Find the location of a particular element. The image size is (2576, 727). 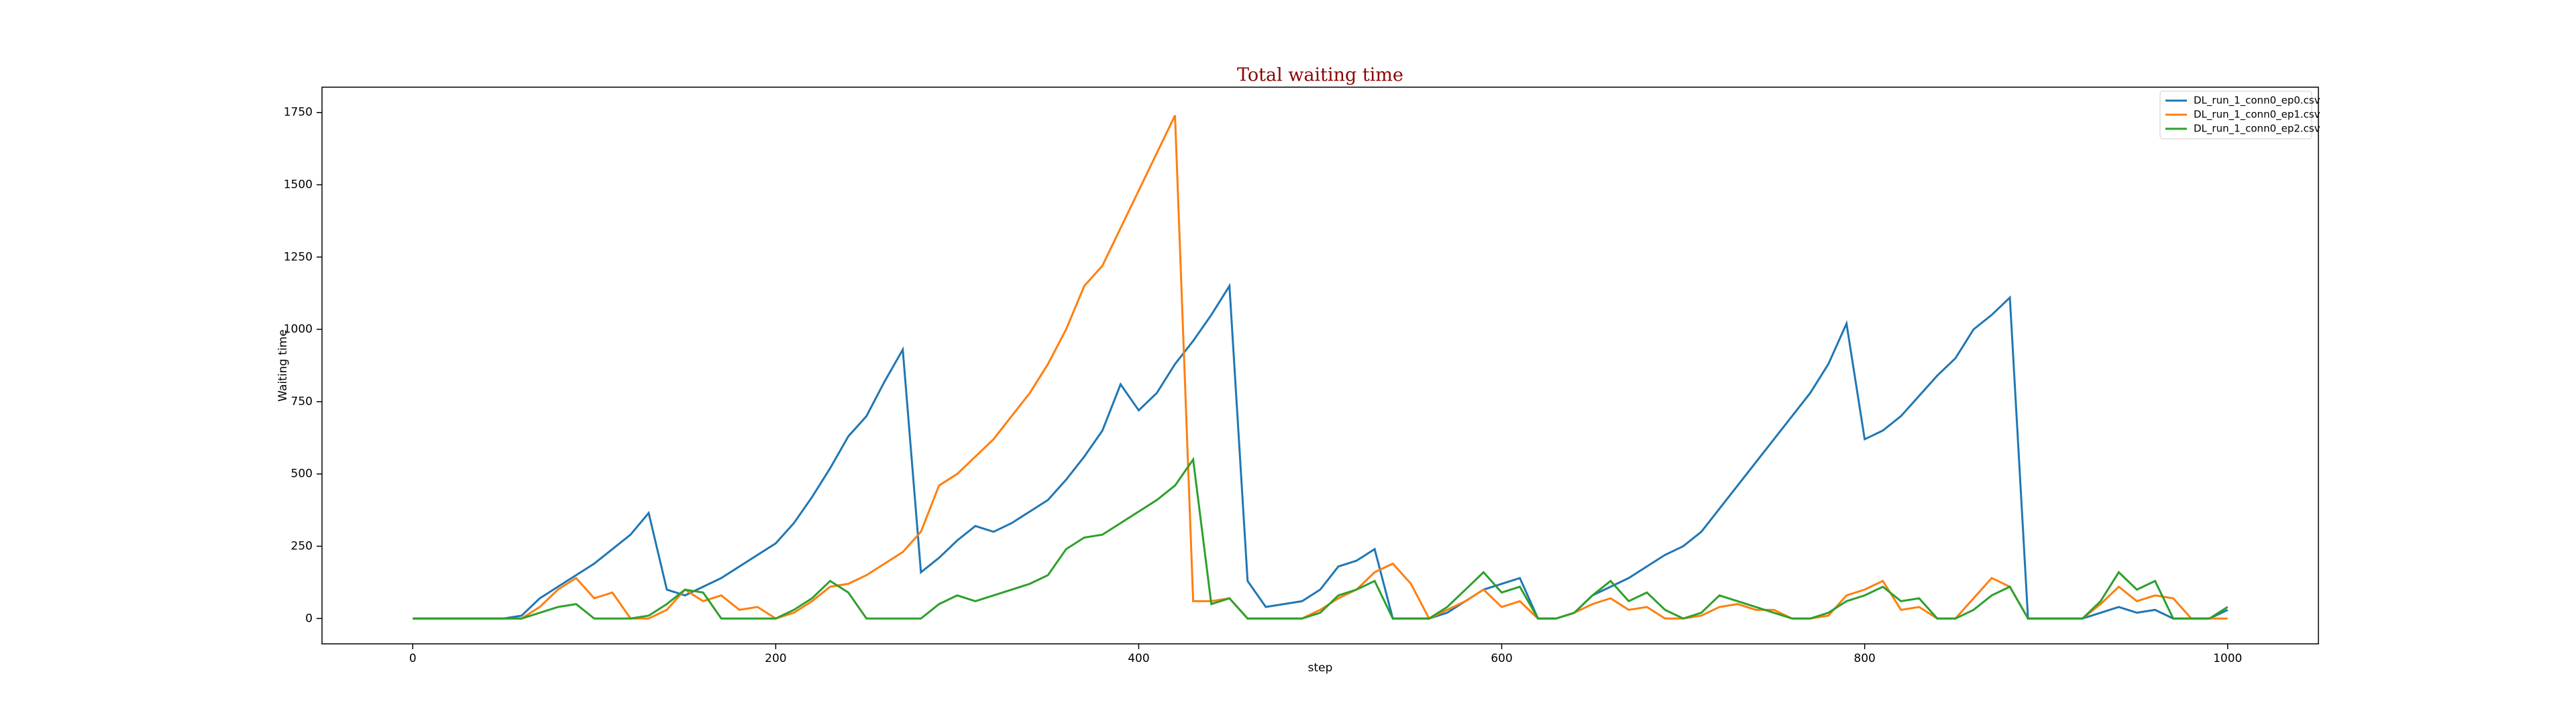

x-tick-label: 600 is located at coordinates (1501, 658).